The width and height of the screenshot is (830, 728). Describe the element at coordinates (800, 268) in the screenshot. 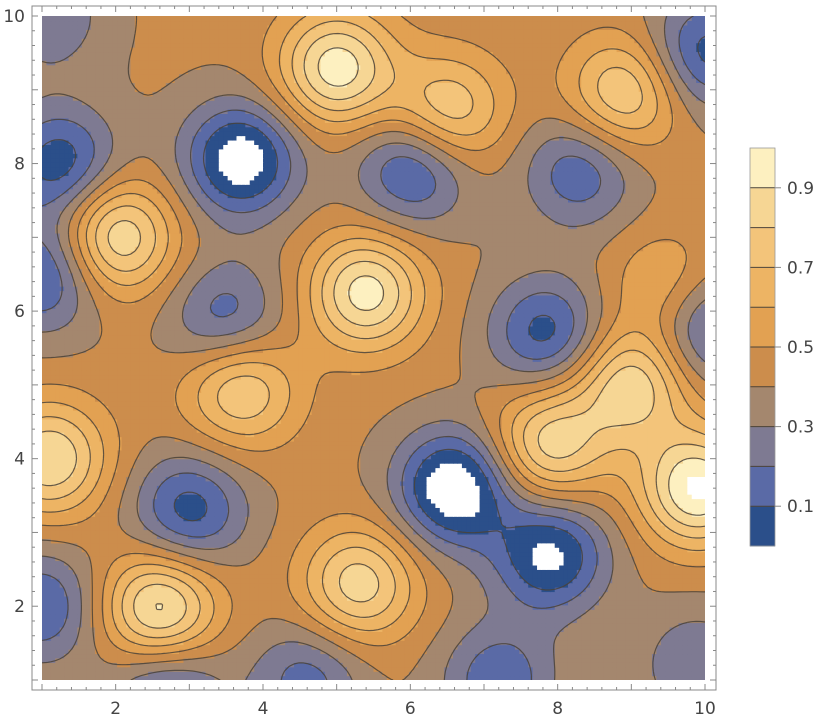

I see `legend-tick-label: 0.7` at that location.